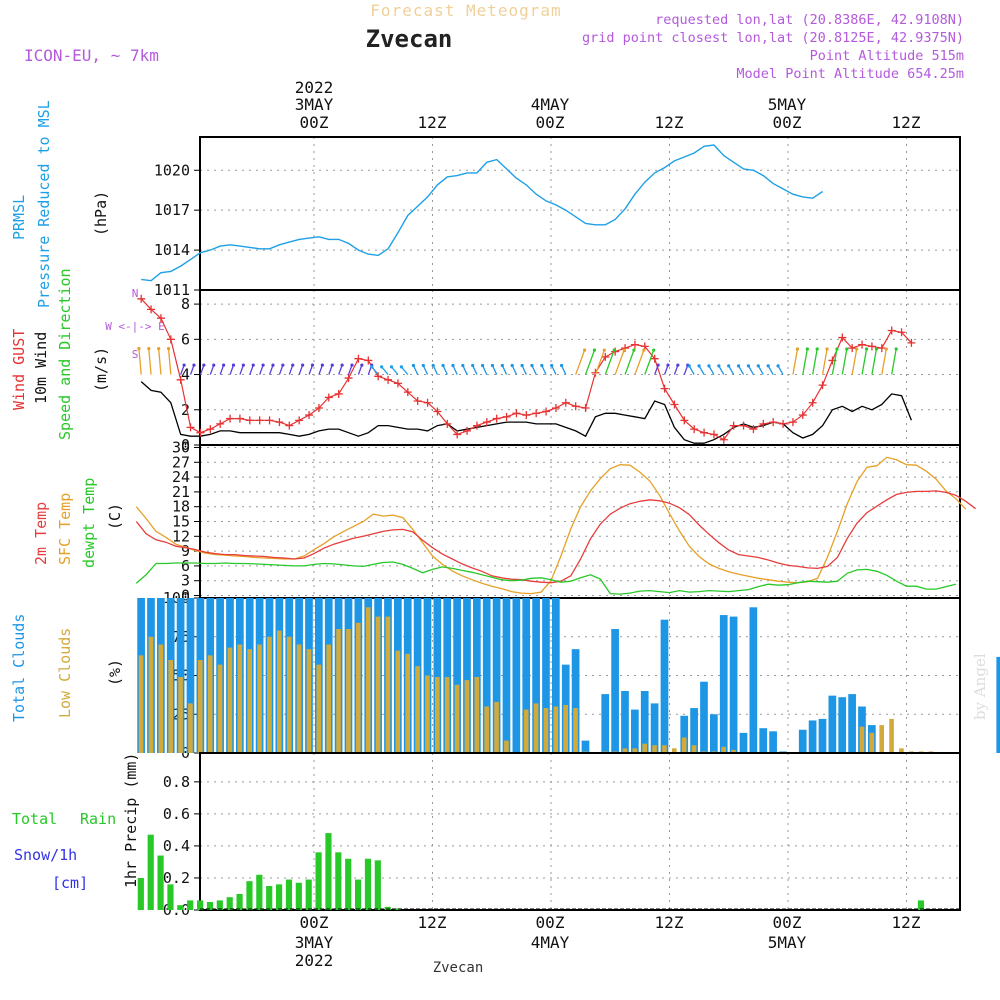 The height and width of the screenshot is (1000, 1000). I want to click on sfc-temp-line, so click(551, 525).